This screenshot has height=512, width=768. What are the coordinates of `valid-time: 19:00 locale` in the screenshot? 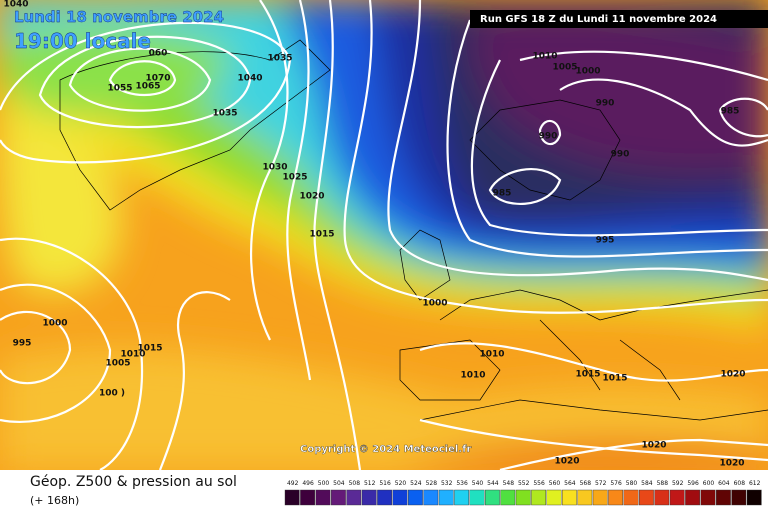 It's located at (82, 41).